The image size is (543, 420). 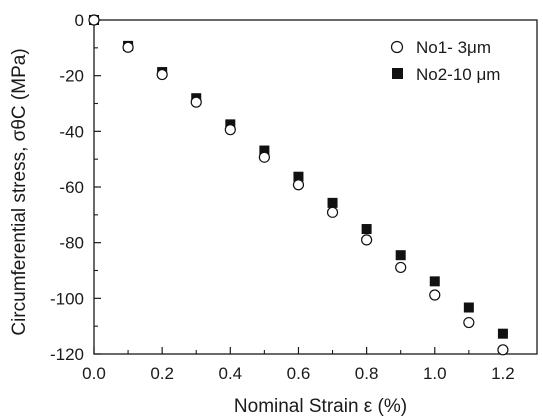 I want to click on y-tick-label: 0, so click(x=79, y=20).